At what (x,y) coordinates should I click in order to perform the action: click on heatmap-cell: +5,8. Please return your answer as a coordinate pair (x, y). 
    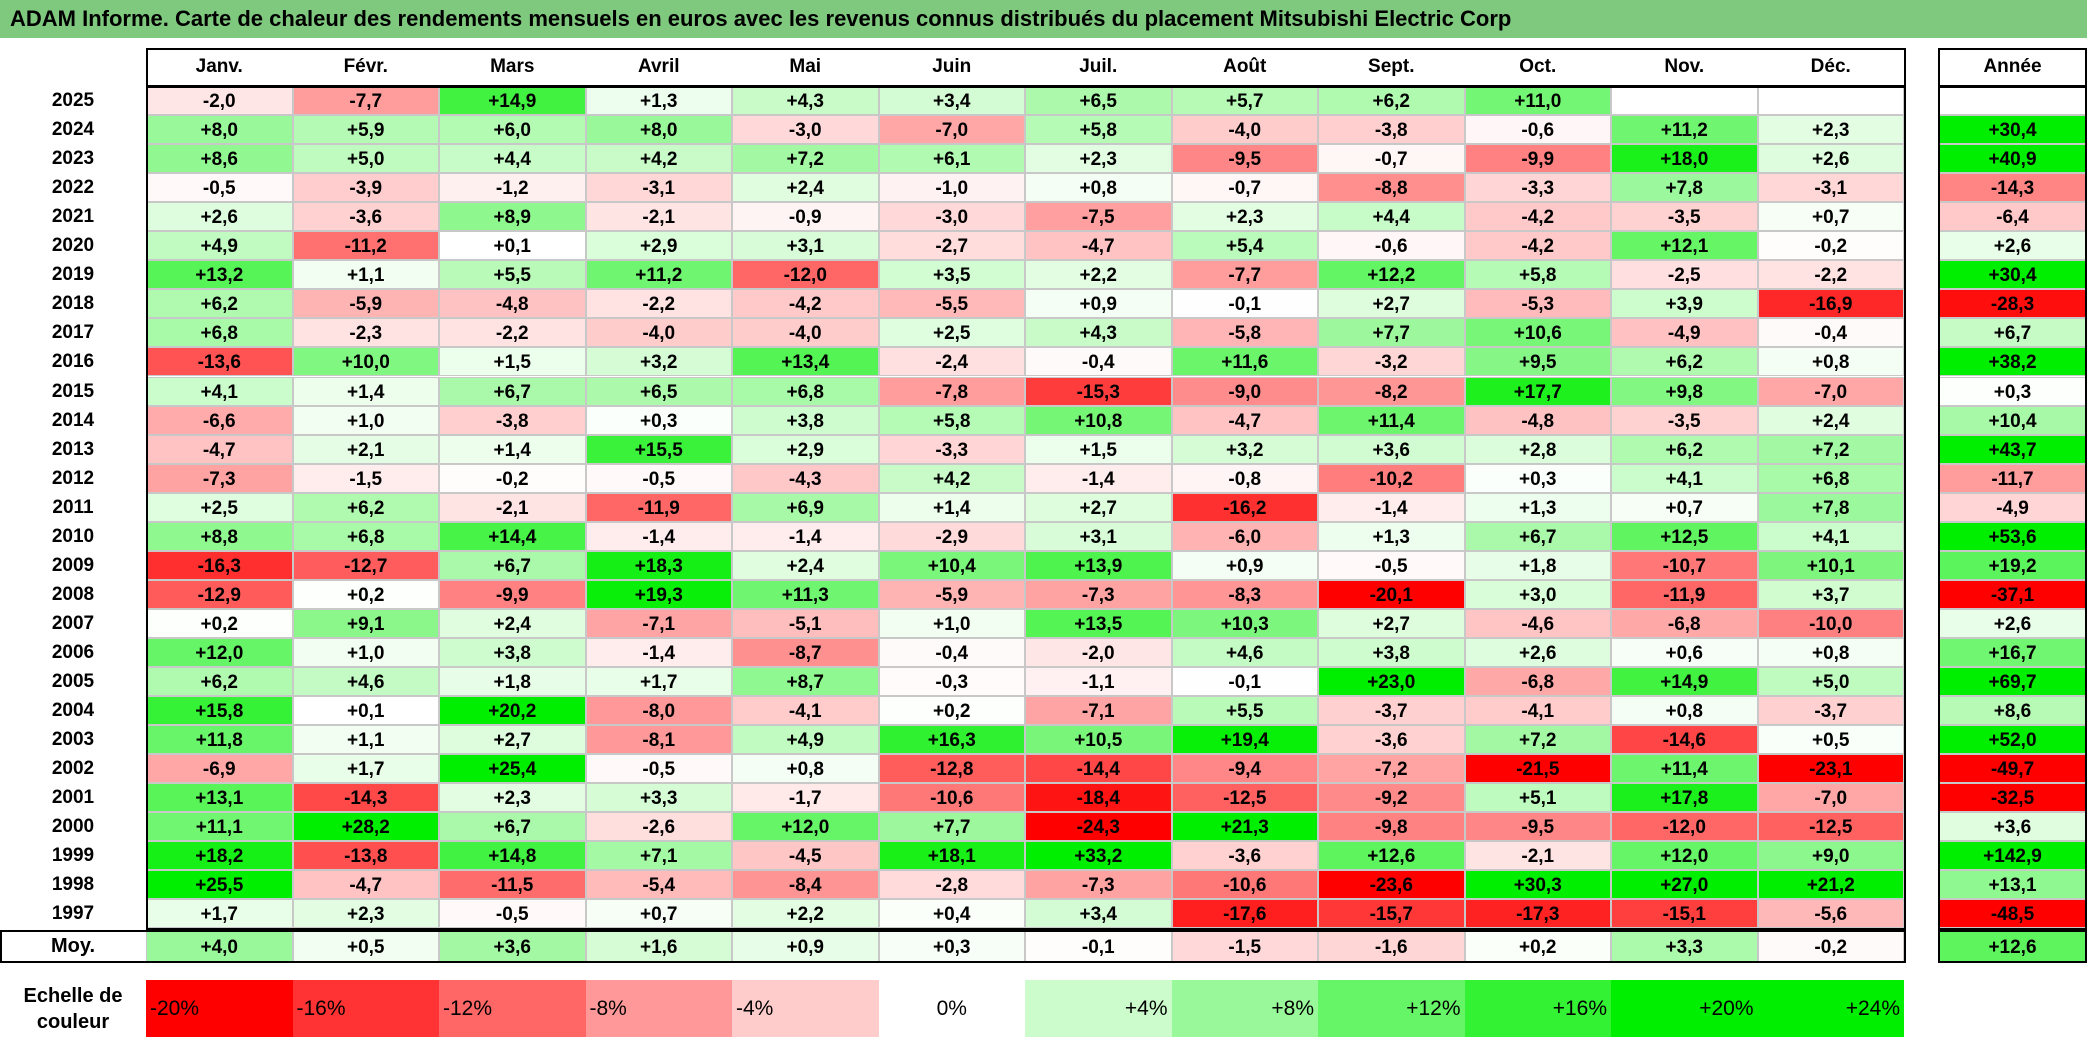
    Looking at the image, I should click on (1537, 275).